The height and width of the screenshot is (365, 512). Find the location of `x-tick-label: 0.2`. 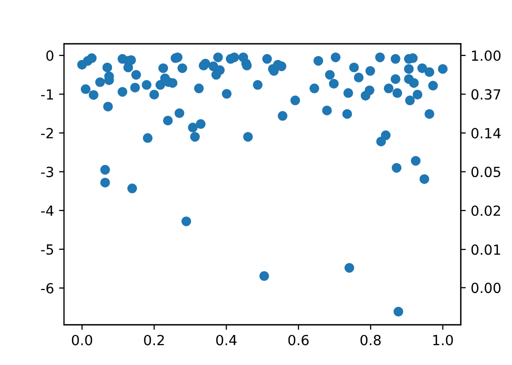

x-tick-label: 0.2 is located at coordinates (154, 340).